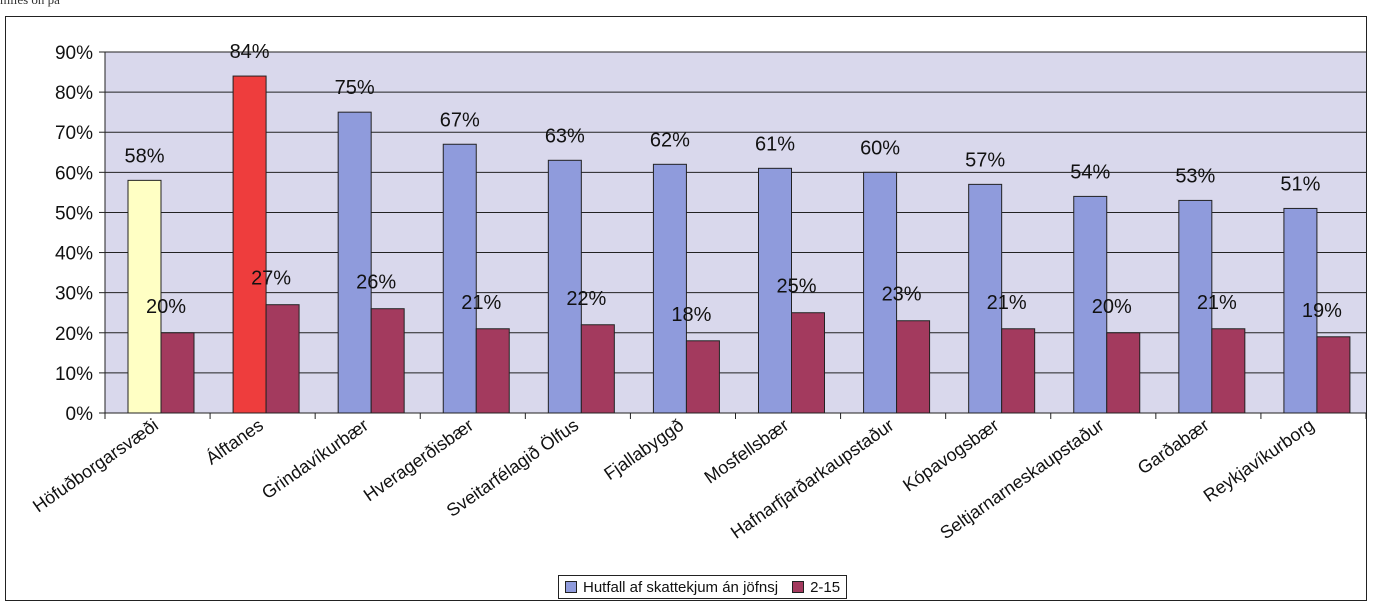 This screenshot has width=1373, height=603. Describe the element at coordinates (376, 283) in the screenshot. I see `data-label-series2: 26%` at that location.